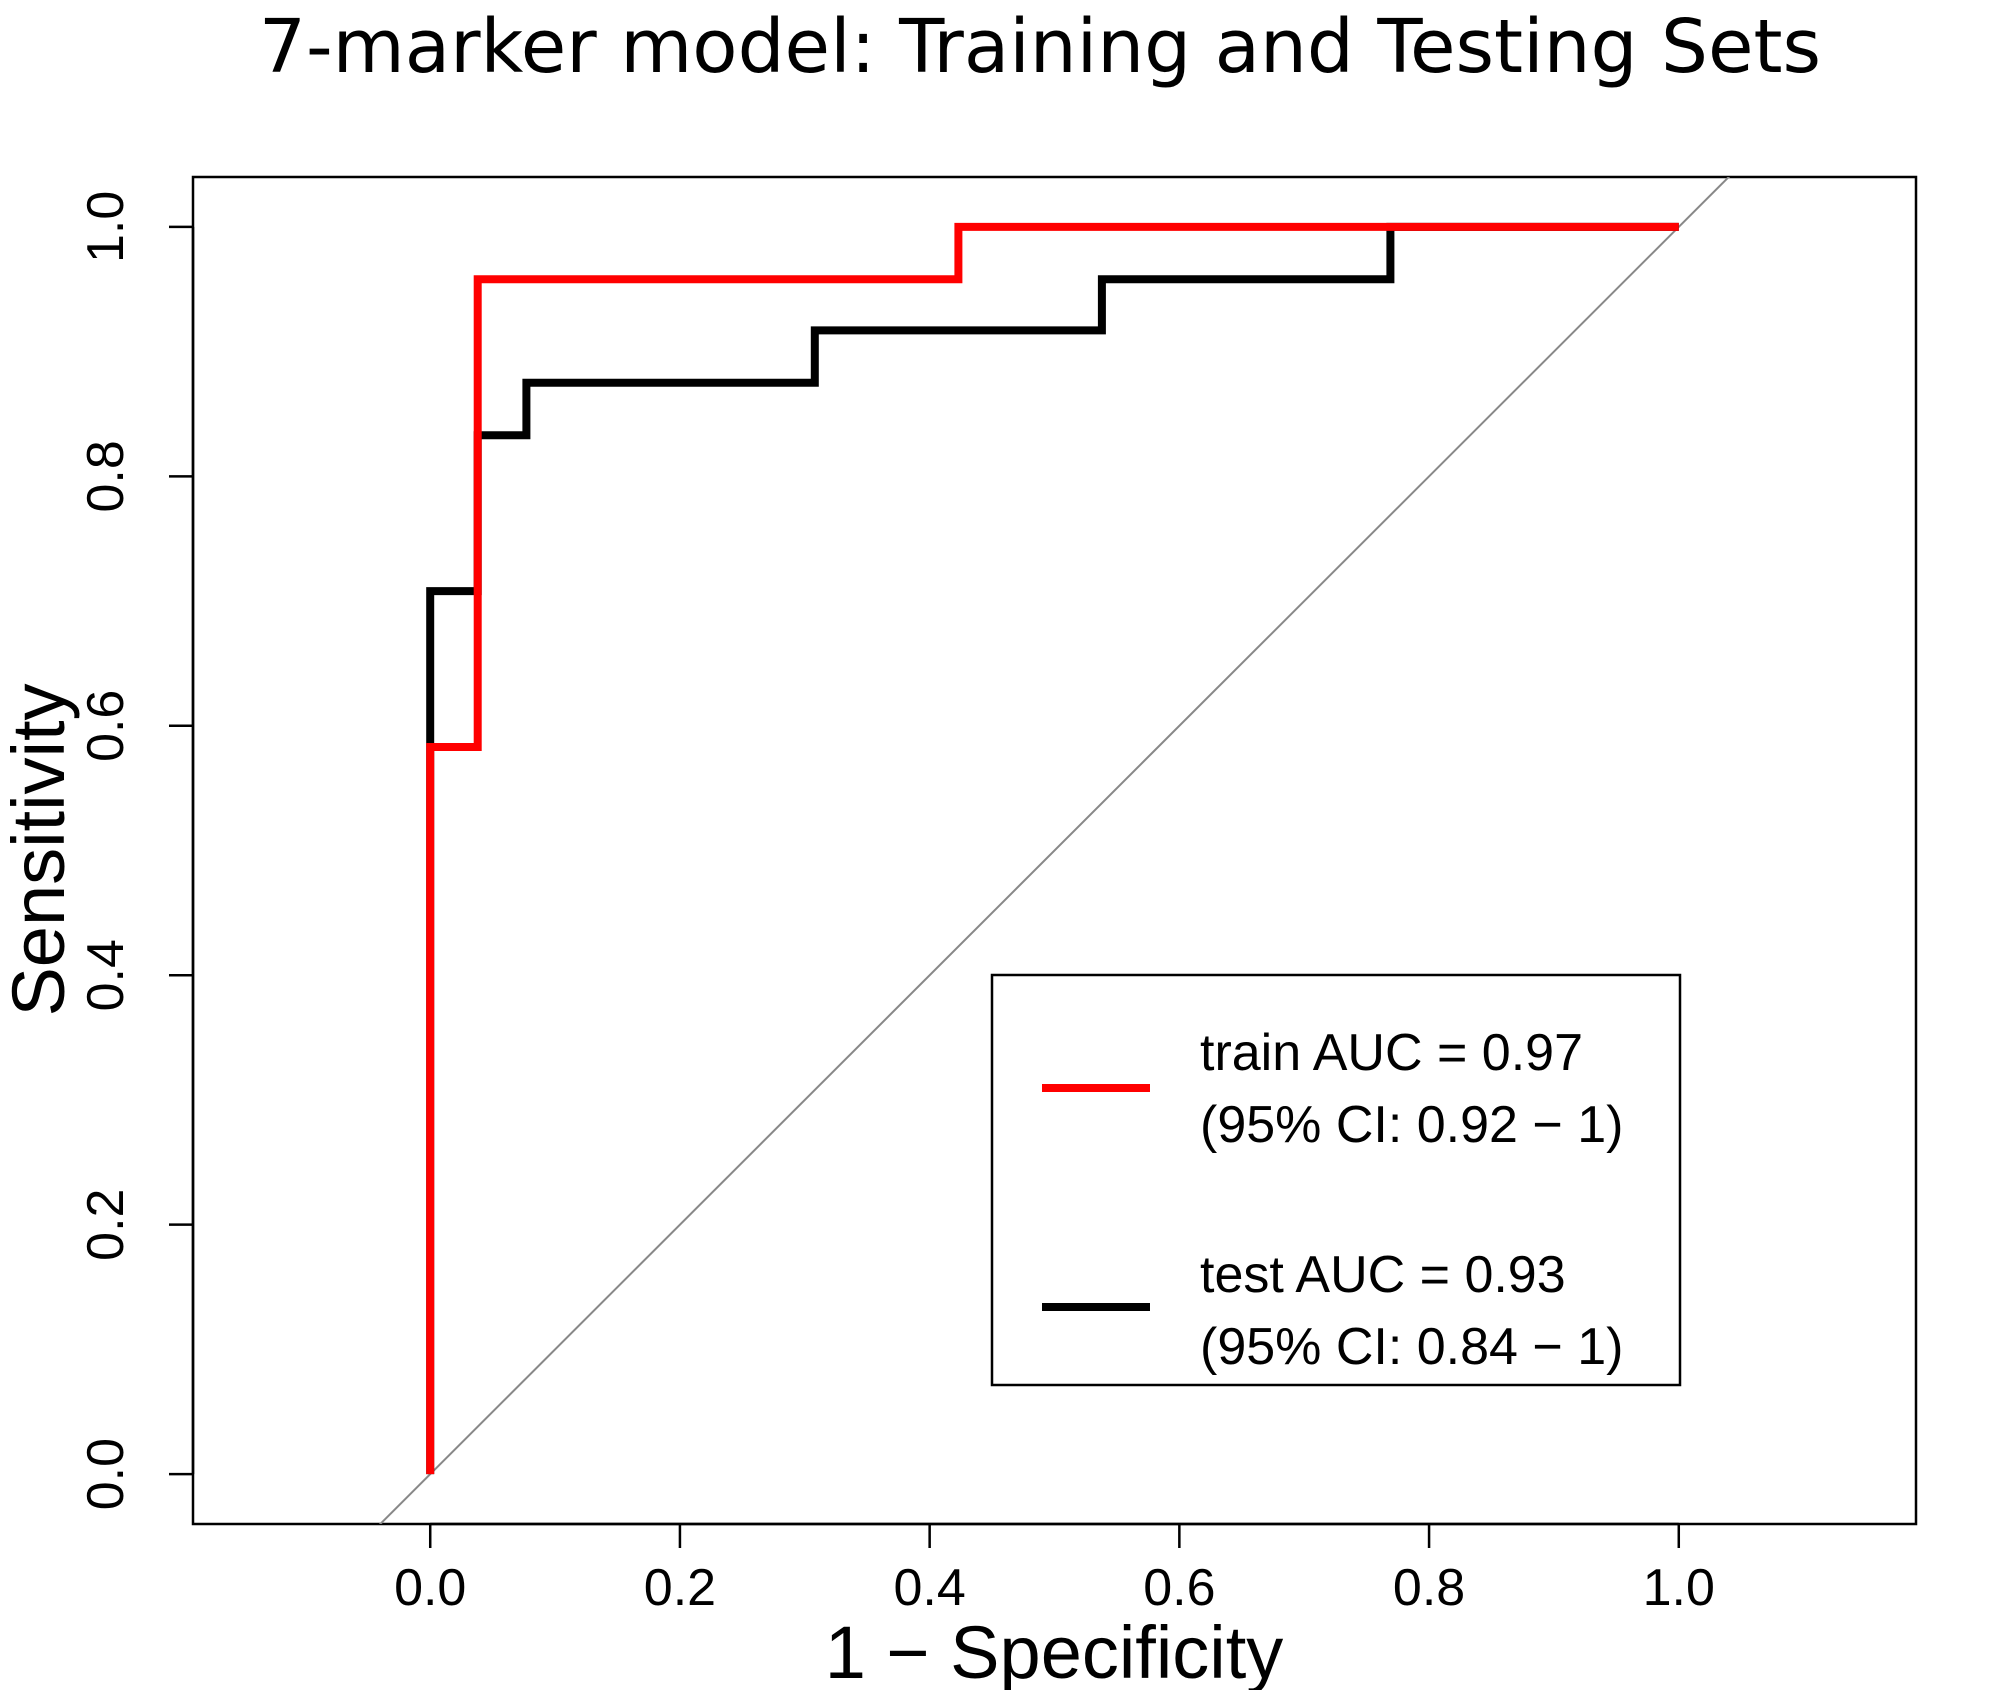  Describe the element at coordinates (1429, 1588) in the screenshot. I see `x-tick-label: 0.8` at that location.